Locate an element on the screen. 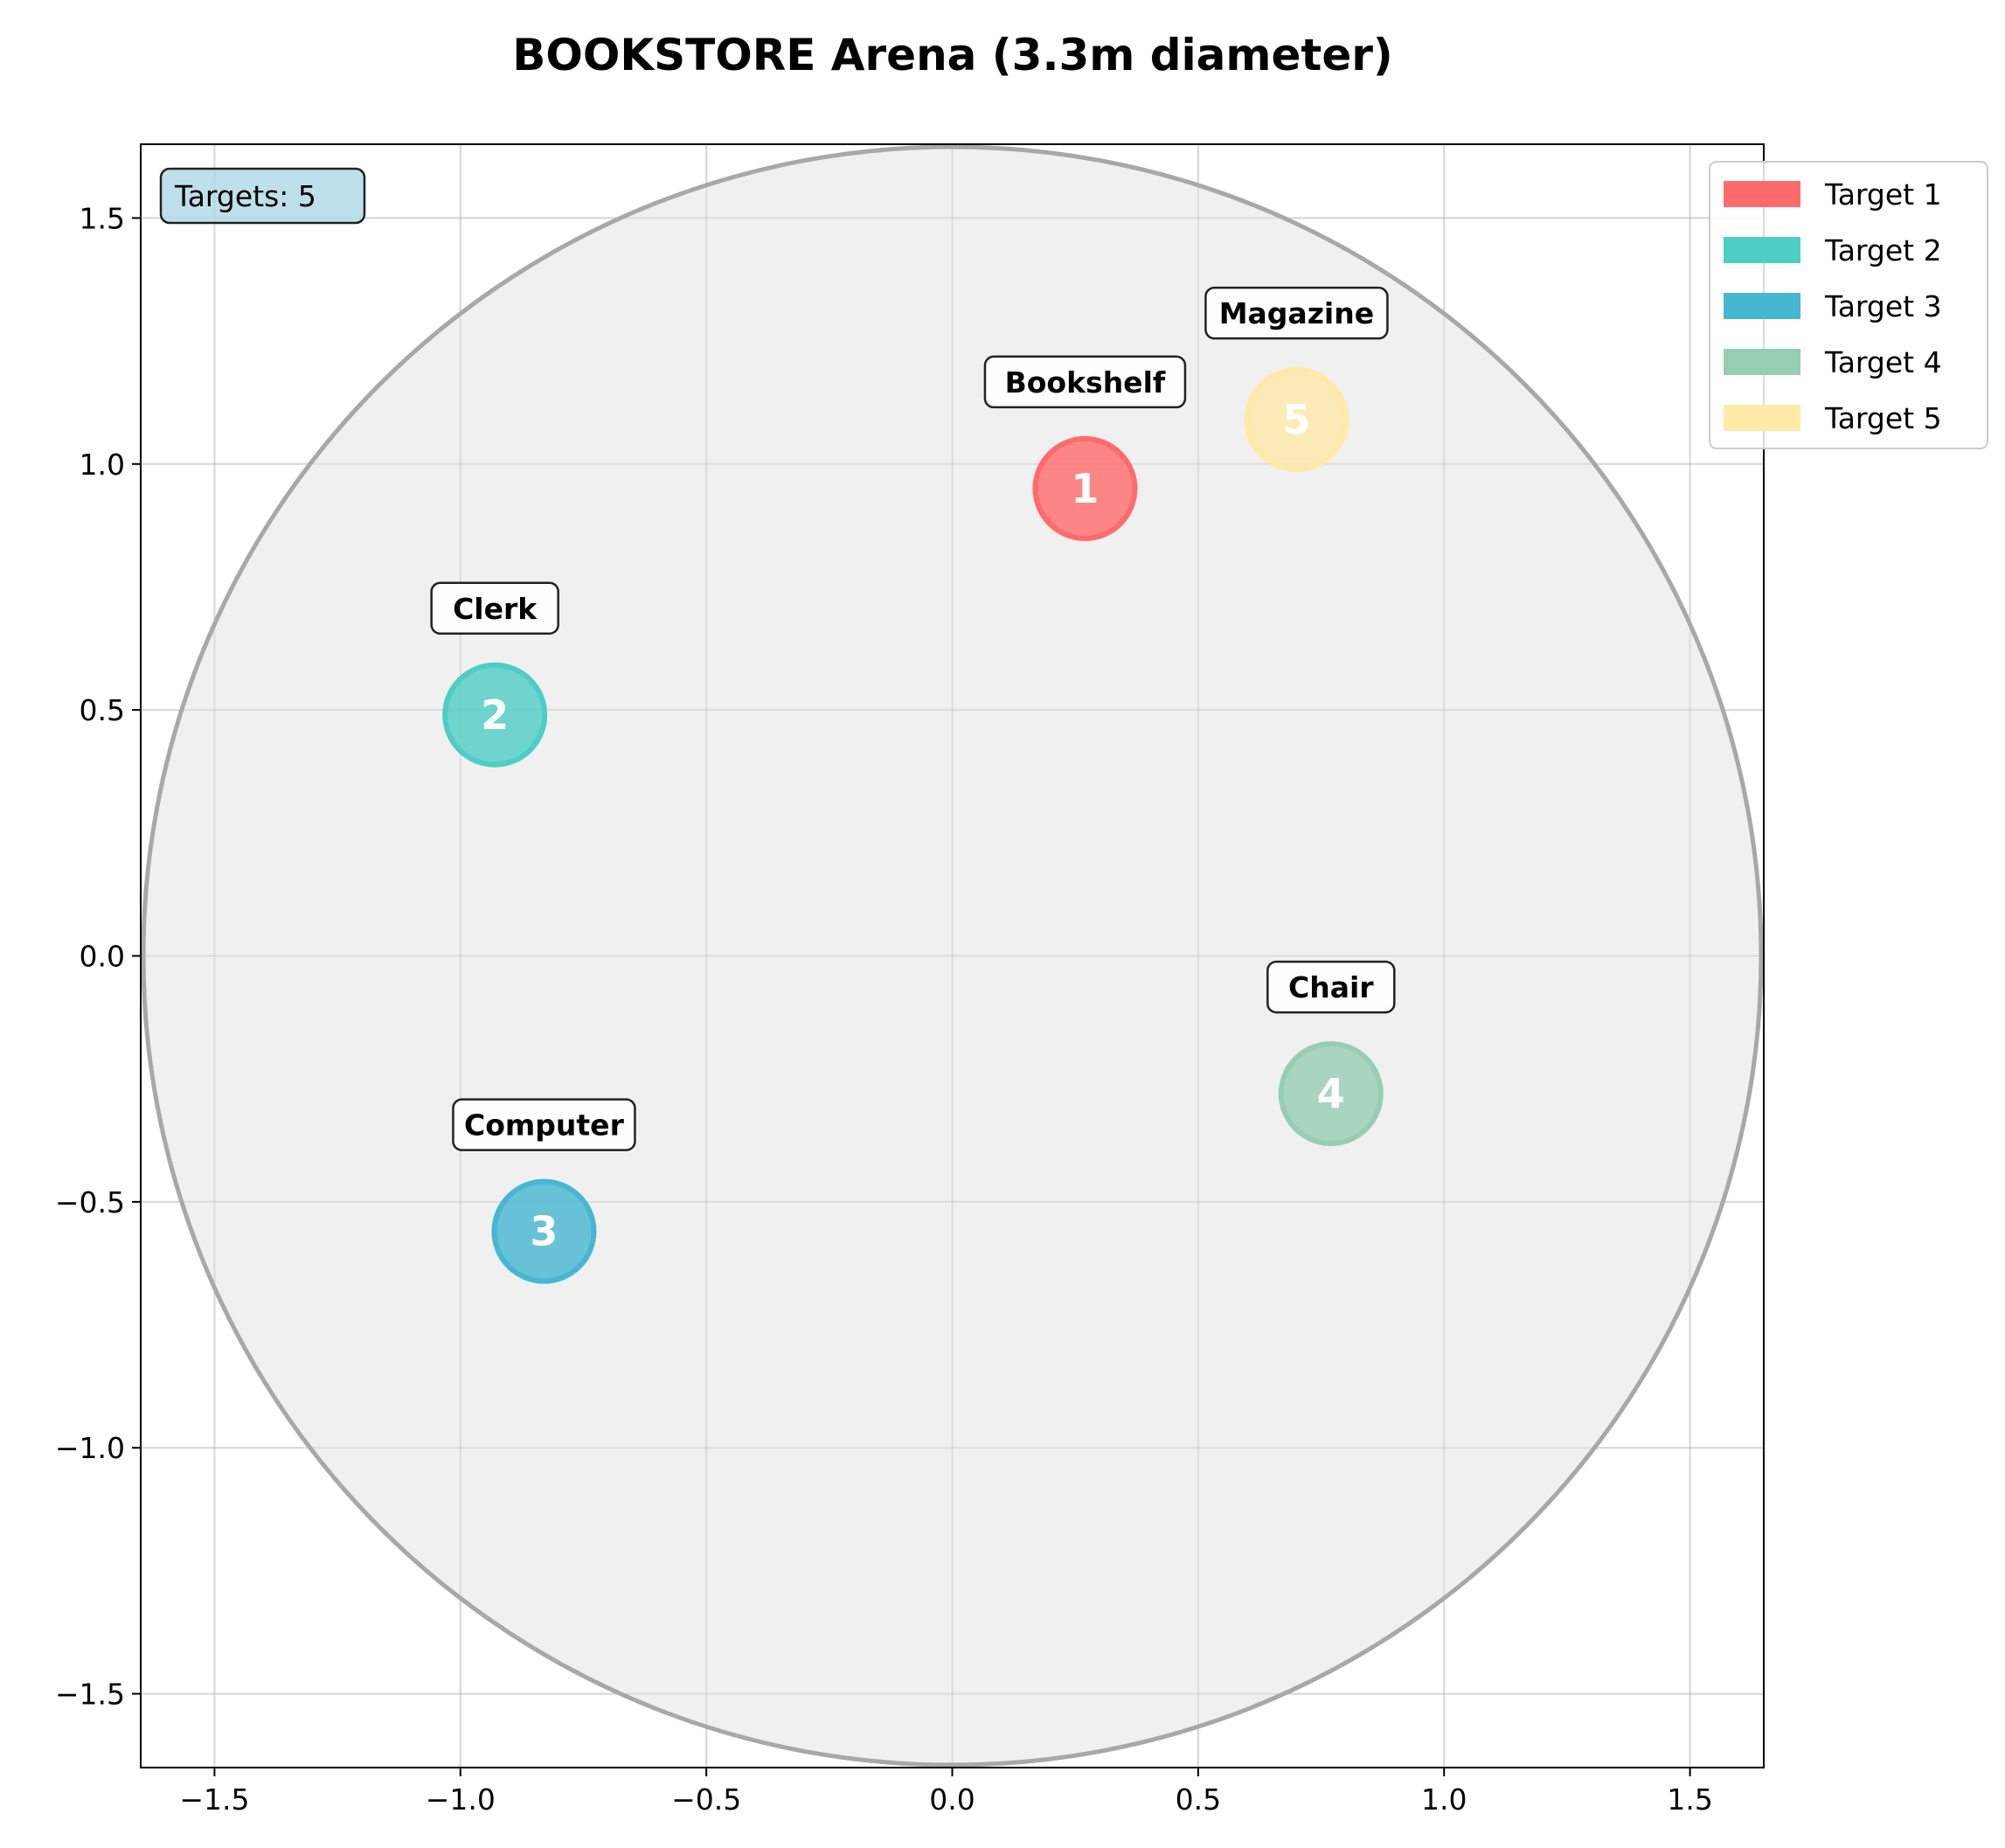  target-label: Magazine is located at coordinates (1296, 313).